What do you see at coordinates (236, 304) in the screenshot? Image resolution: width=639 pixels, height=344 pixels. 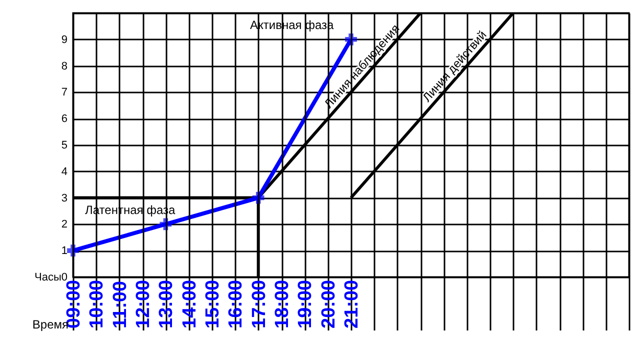 I see `x-tick-label: 16:00` at bounding box center [236, 304].